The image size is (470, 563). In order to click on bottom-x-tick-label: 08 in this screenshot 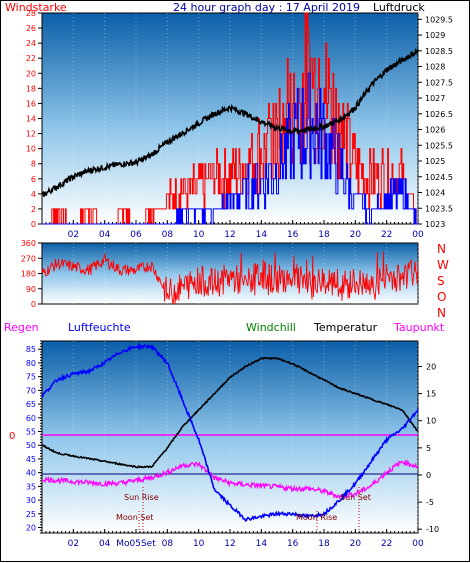, I will do `click(168, 544)`.